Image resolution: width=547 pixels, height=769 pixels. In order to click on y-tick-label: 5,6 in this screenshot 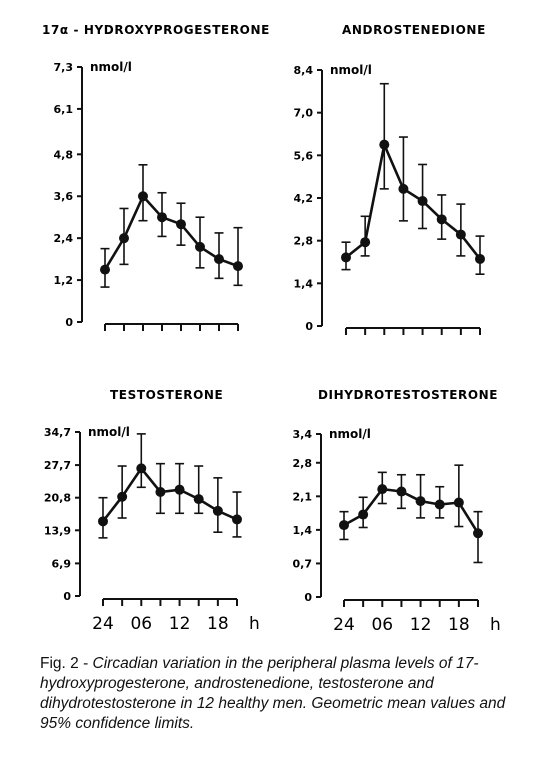, I will do `click(304, 155)`.